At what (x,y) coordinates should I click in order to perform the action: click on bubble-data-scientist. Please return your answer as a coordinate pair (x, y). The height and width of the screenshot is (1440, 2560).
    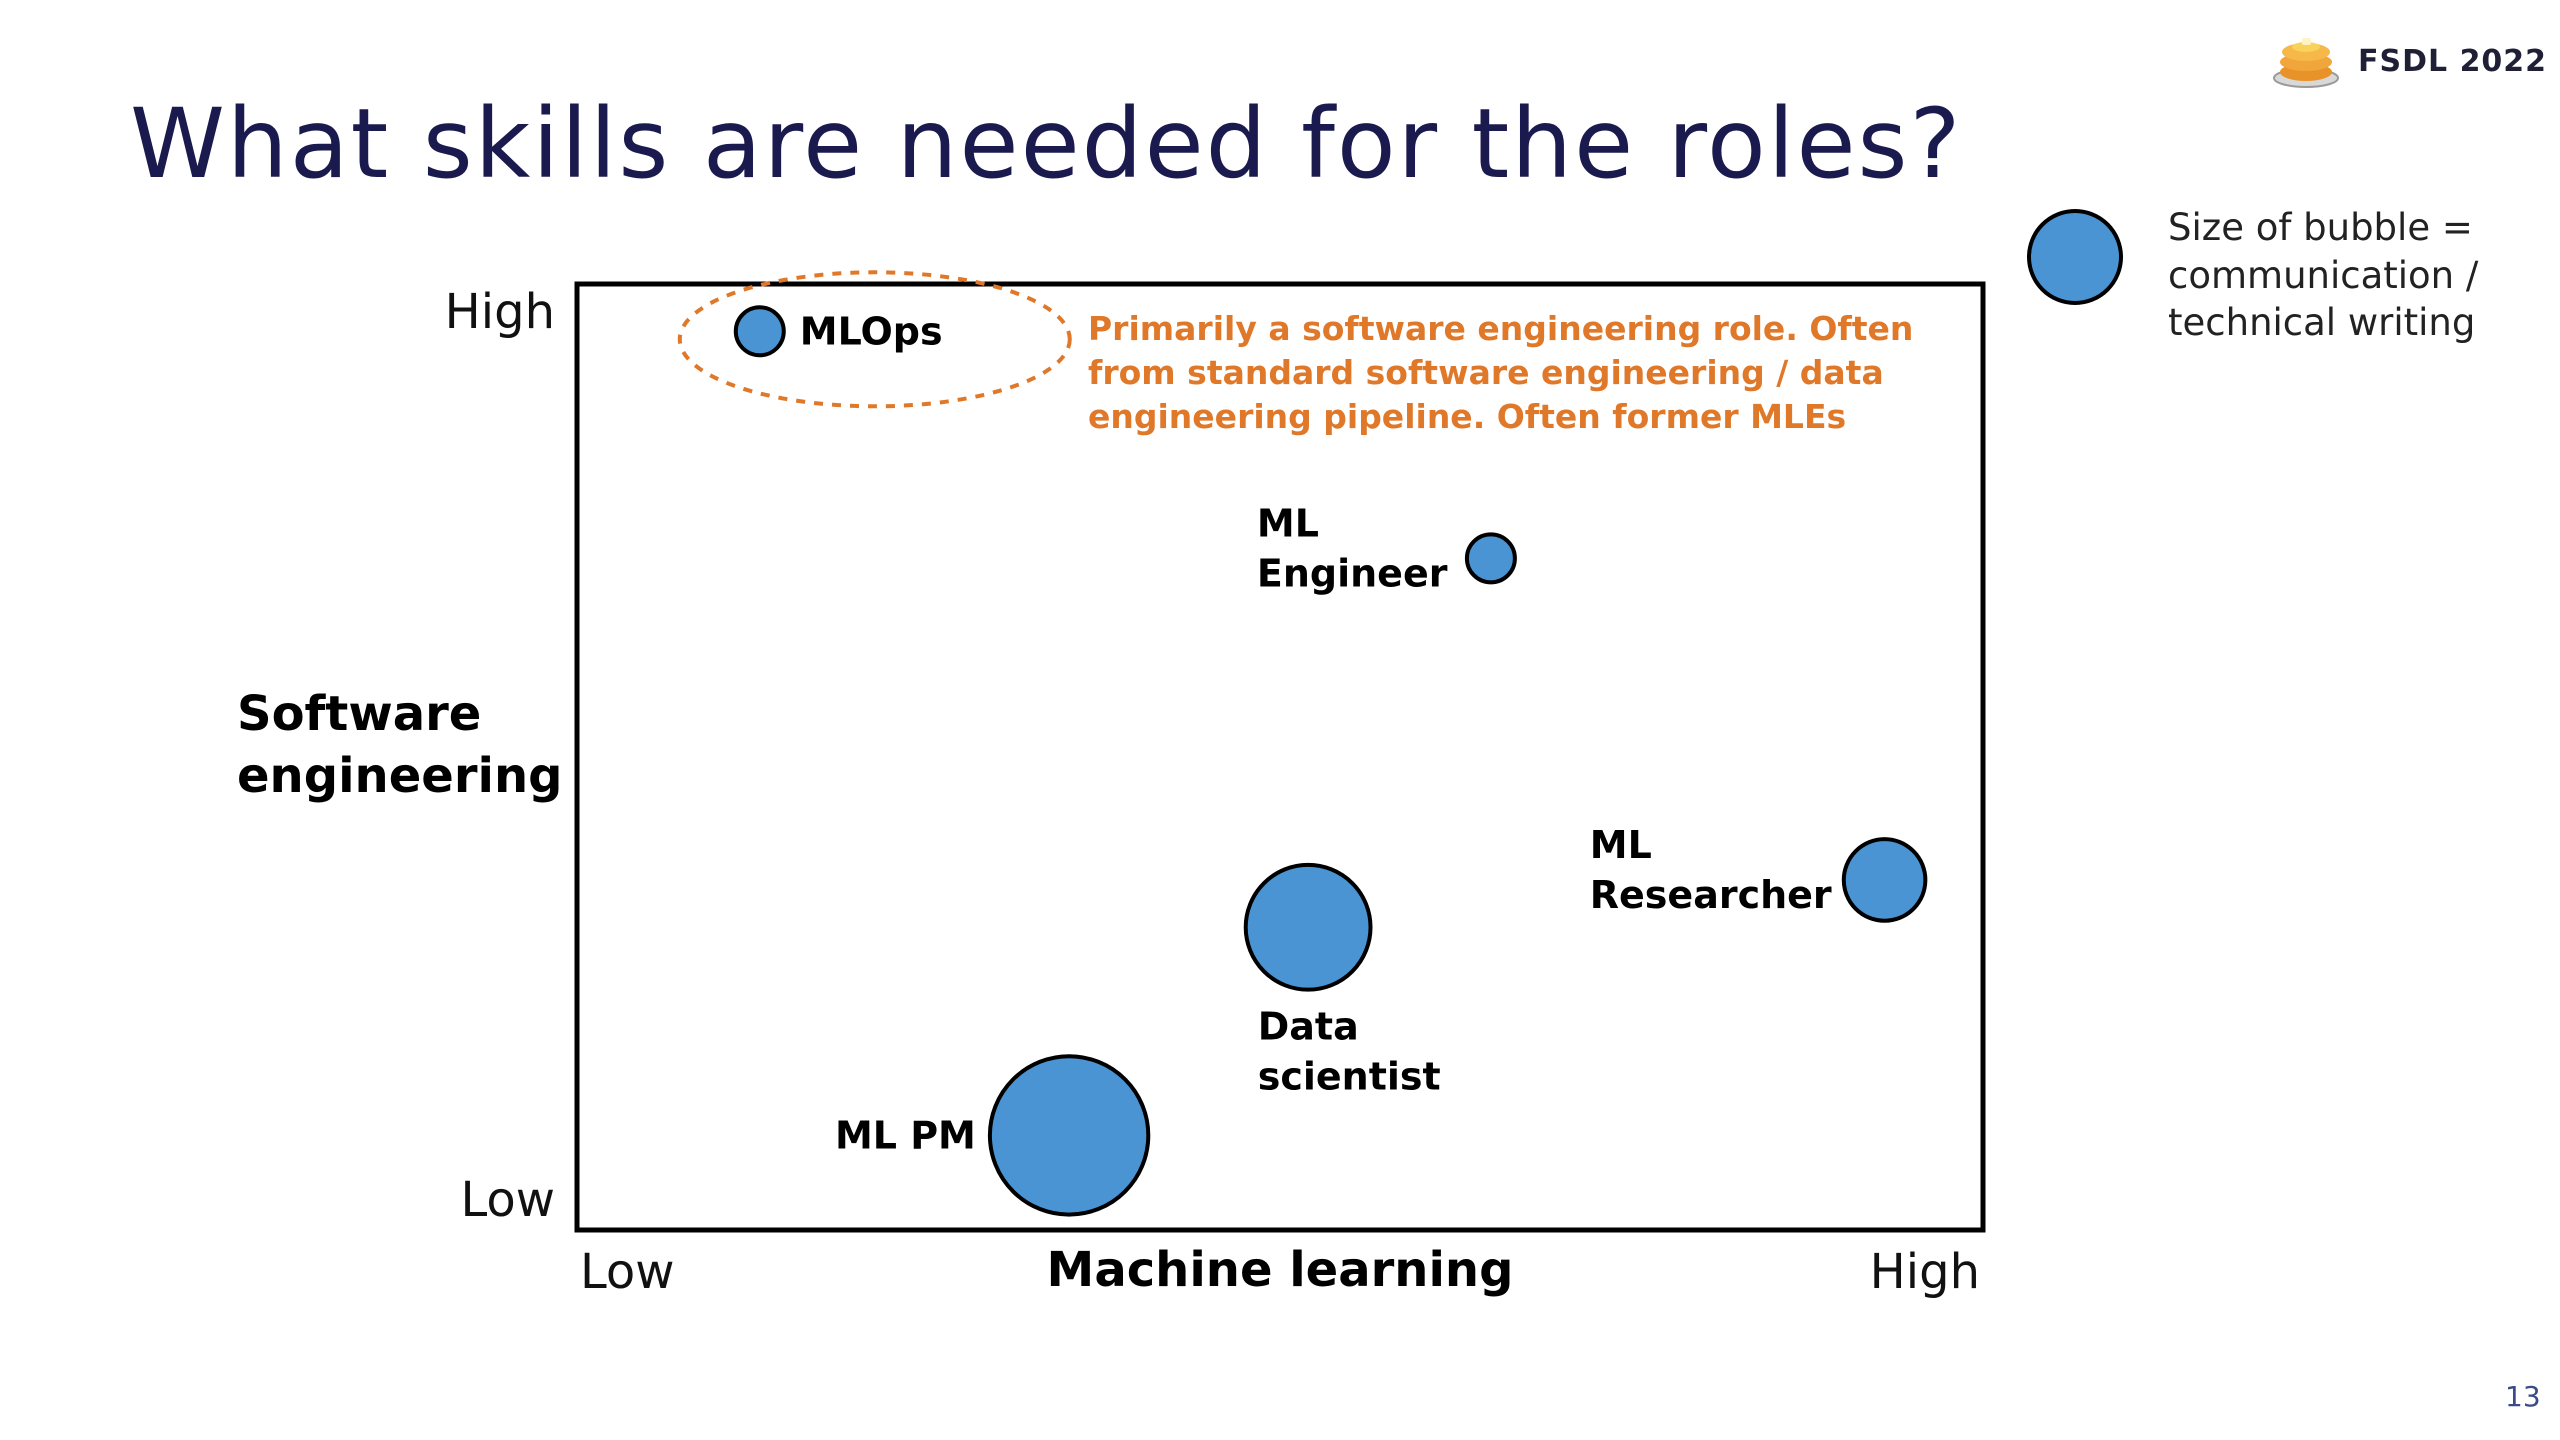
    Looking at the image, I should click on (1308, 927).